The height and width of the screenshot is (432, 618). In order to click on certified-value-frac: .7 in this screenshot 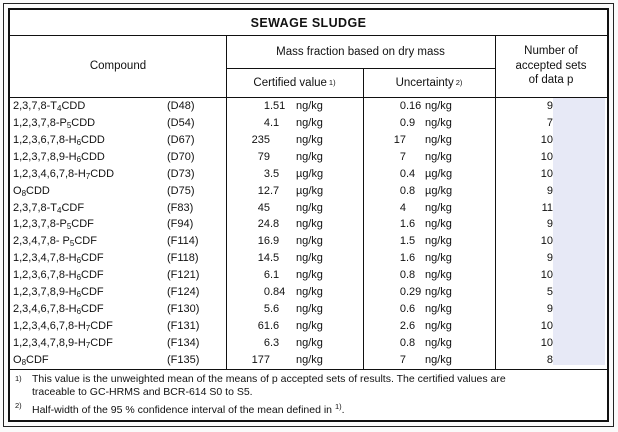, I will do `click(275, 190)`.